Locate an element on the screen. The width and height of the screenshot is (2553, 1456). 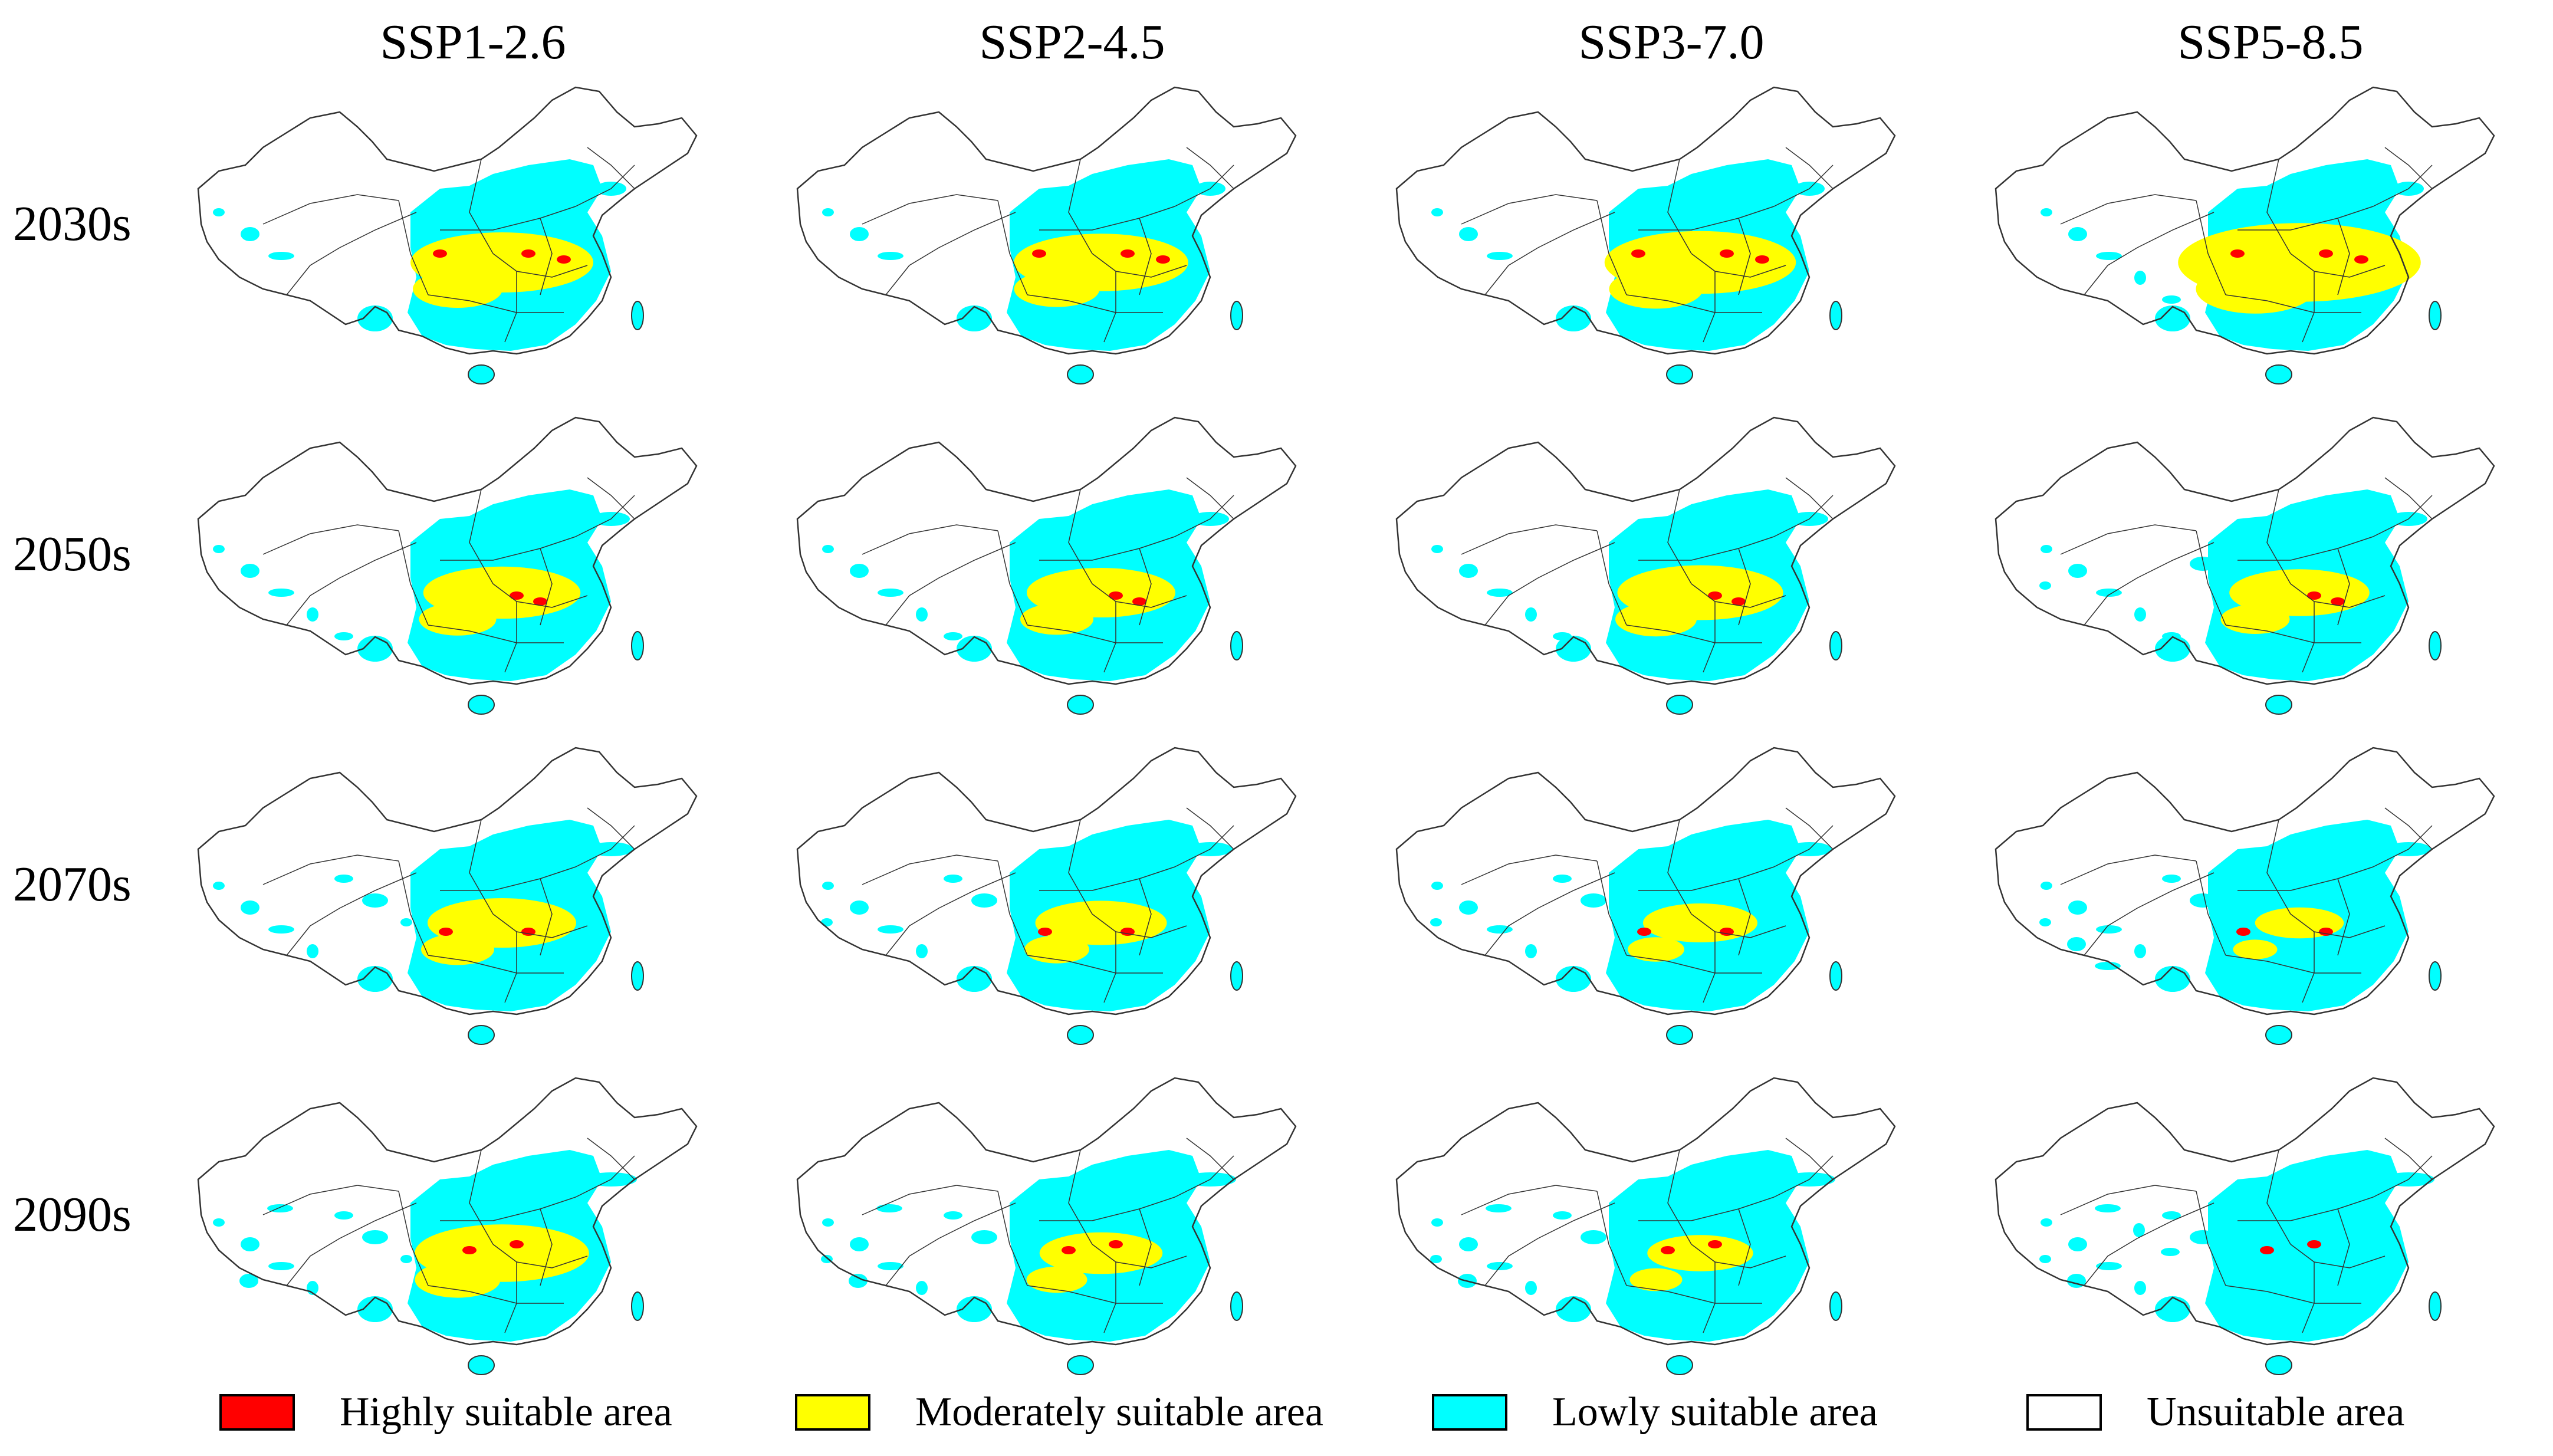
legend-item-highly: Highly suitable area is located at coordinates (445, 1412).